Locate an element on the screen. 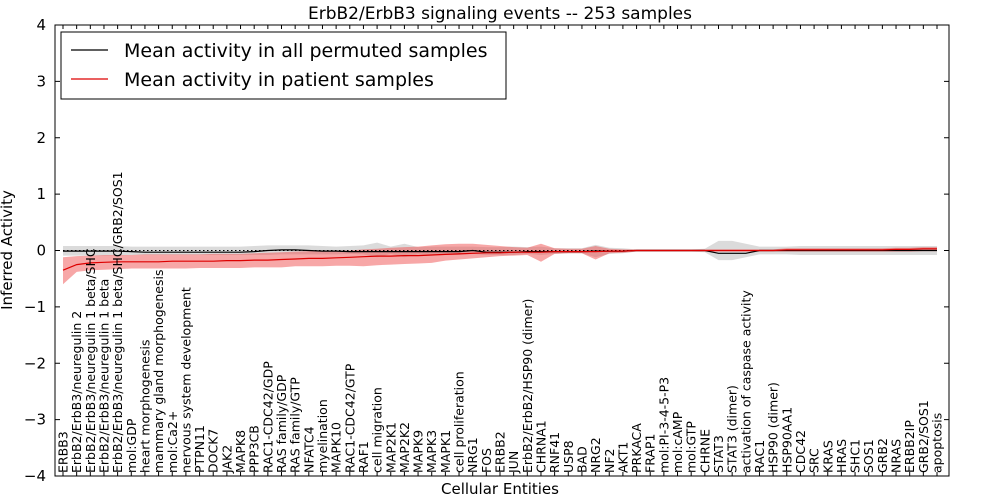 The height and width of the screenshot is (500, 1000). x-tick-label: KRAS is located at coordinates (827, 456).